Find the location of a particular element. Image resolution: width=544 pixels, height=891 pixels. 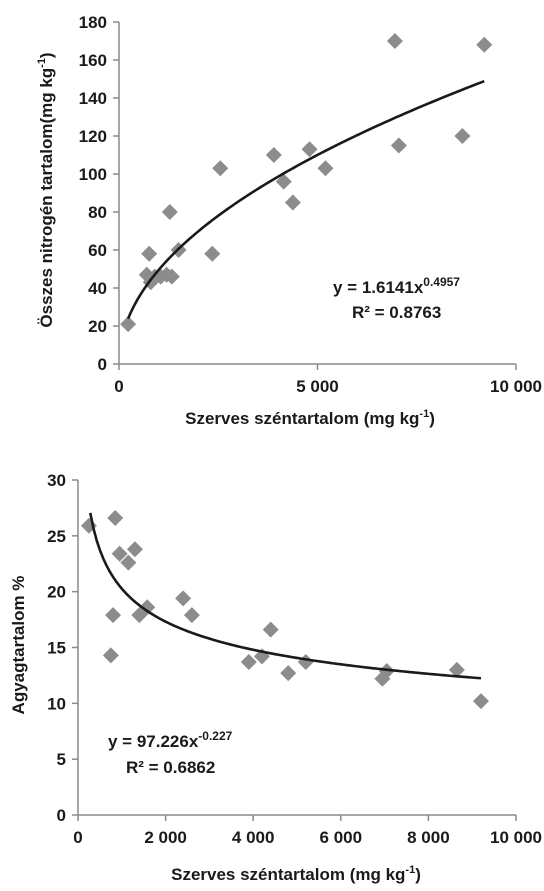

y-axis-title: Összes nitrogén tartalom(mg kg-1) is located at coordinates (46, 189).